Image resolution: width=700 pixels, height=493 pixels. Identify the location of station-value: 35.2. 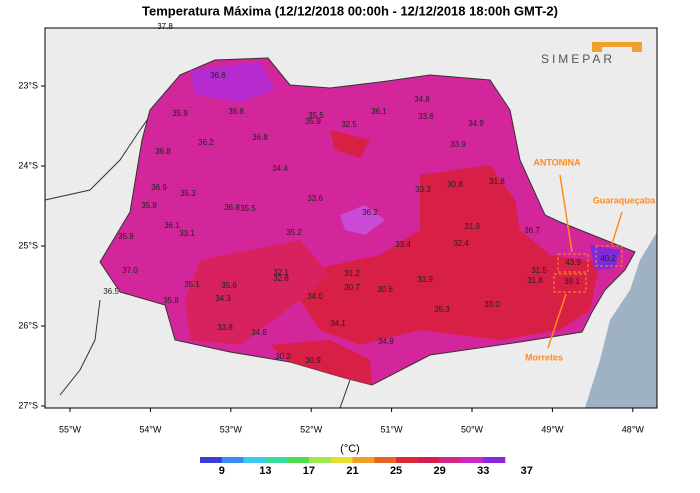
(294, 232).